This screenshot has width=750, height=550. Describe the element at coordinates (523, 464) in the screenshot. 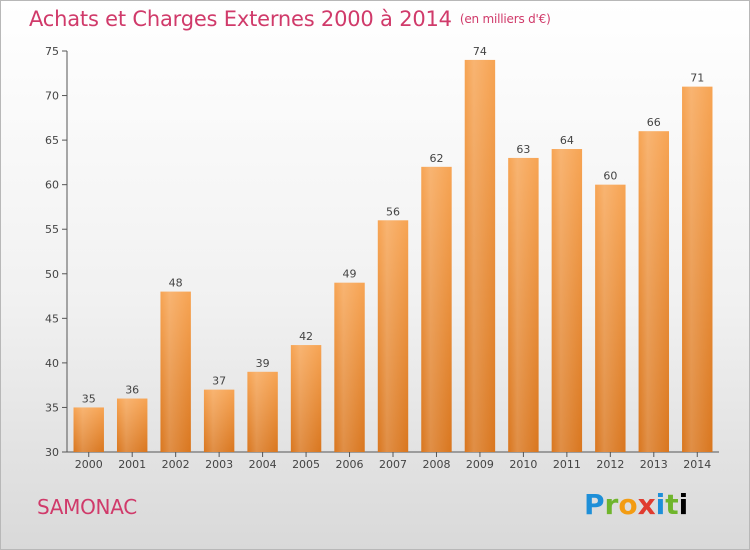

I see `x-tick-label: 2010` at that location.